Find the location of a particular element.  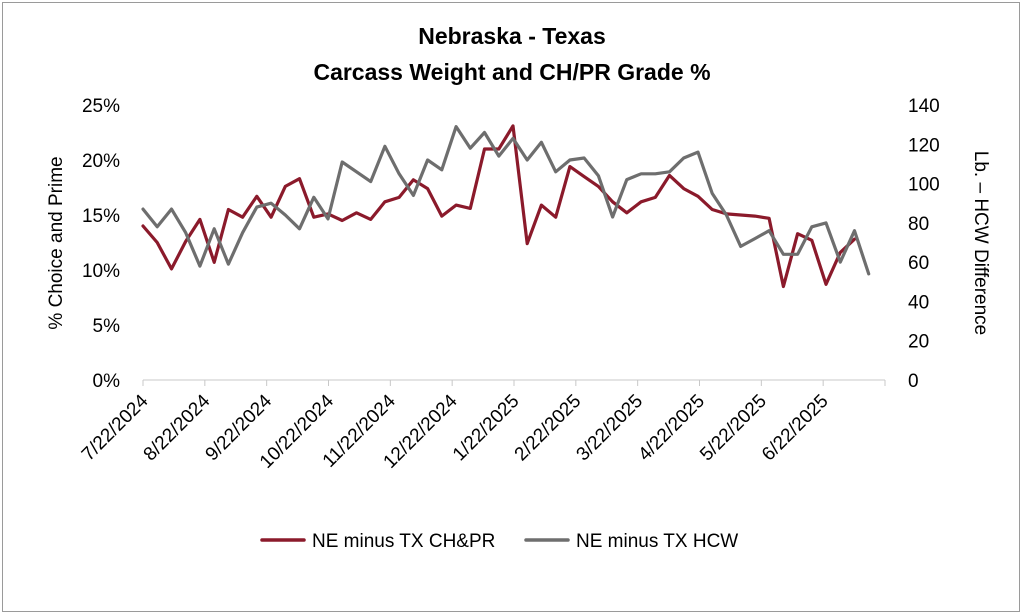

right-tick-label: 60 is located at coordinates (918, 263).